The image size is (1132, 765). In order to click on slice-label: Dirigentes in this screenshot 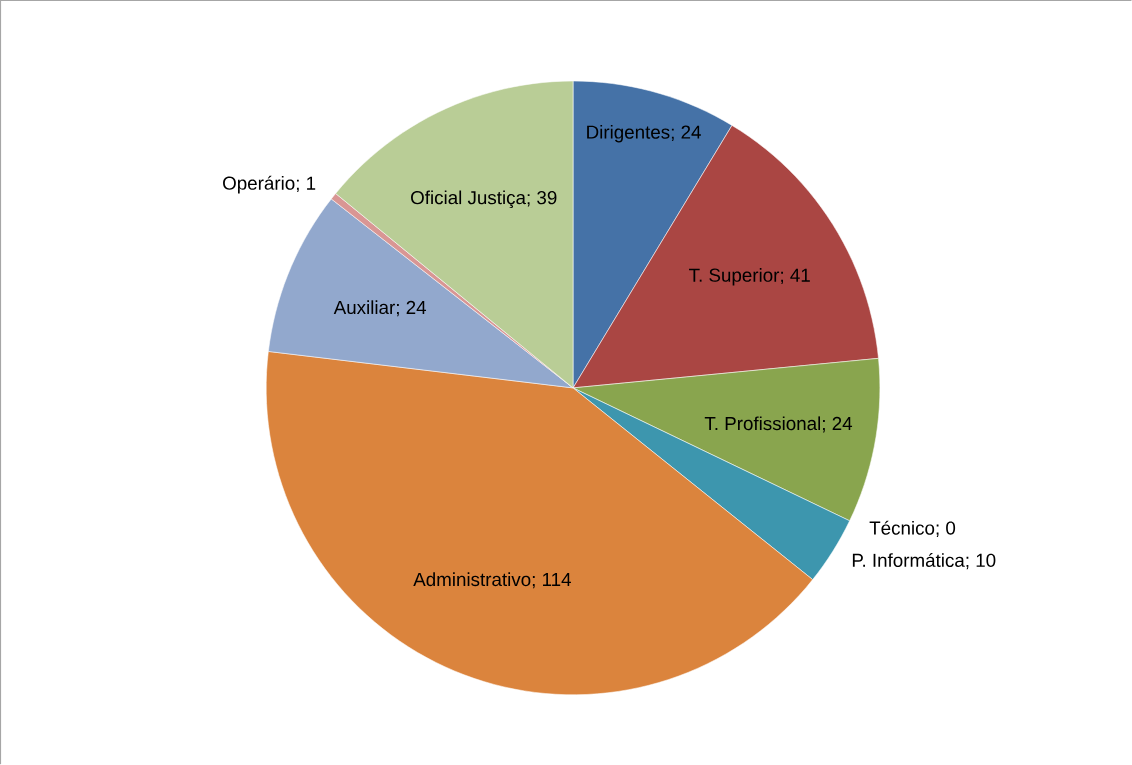, I will do `click(628, 134)`.